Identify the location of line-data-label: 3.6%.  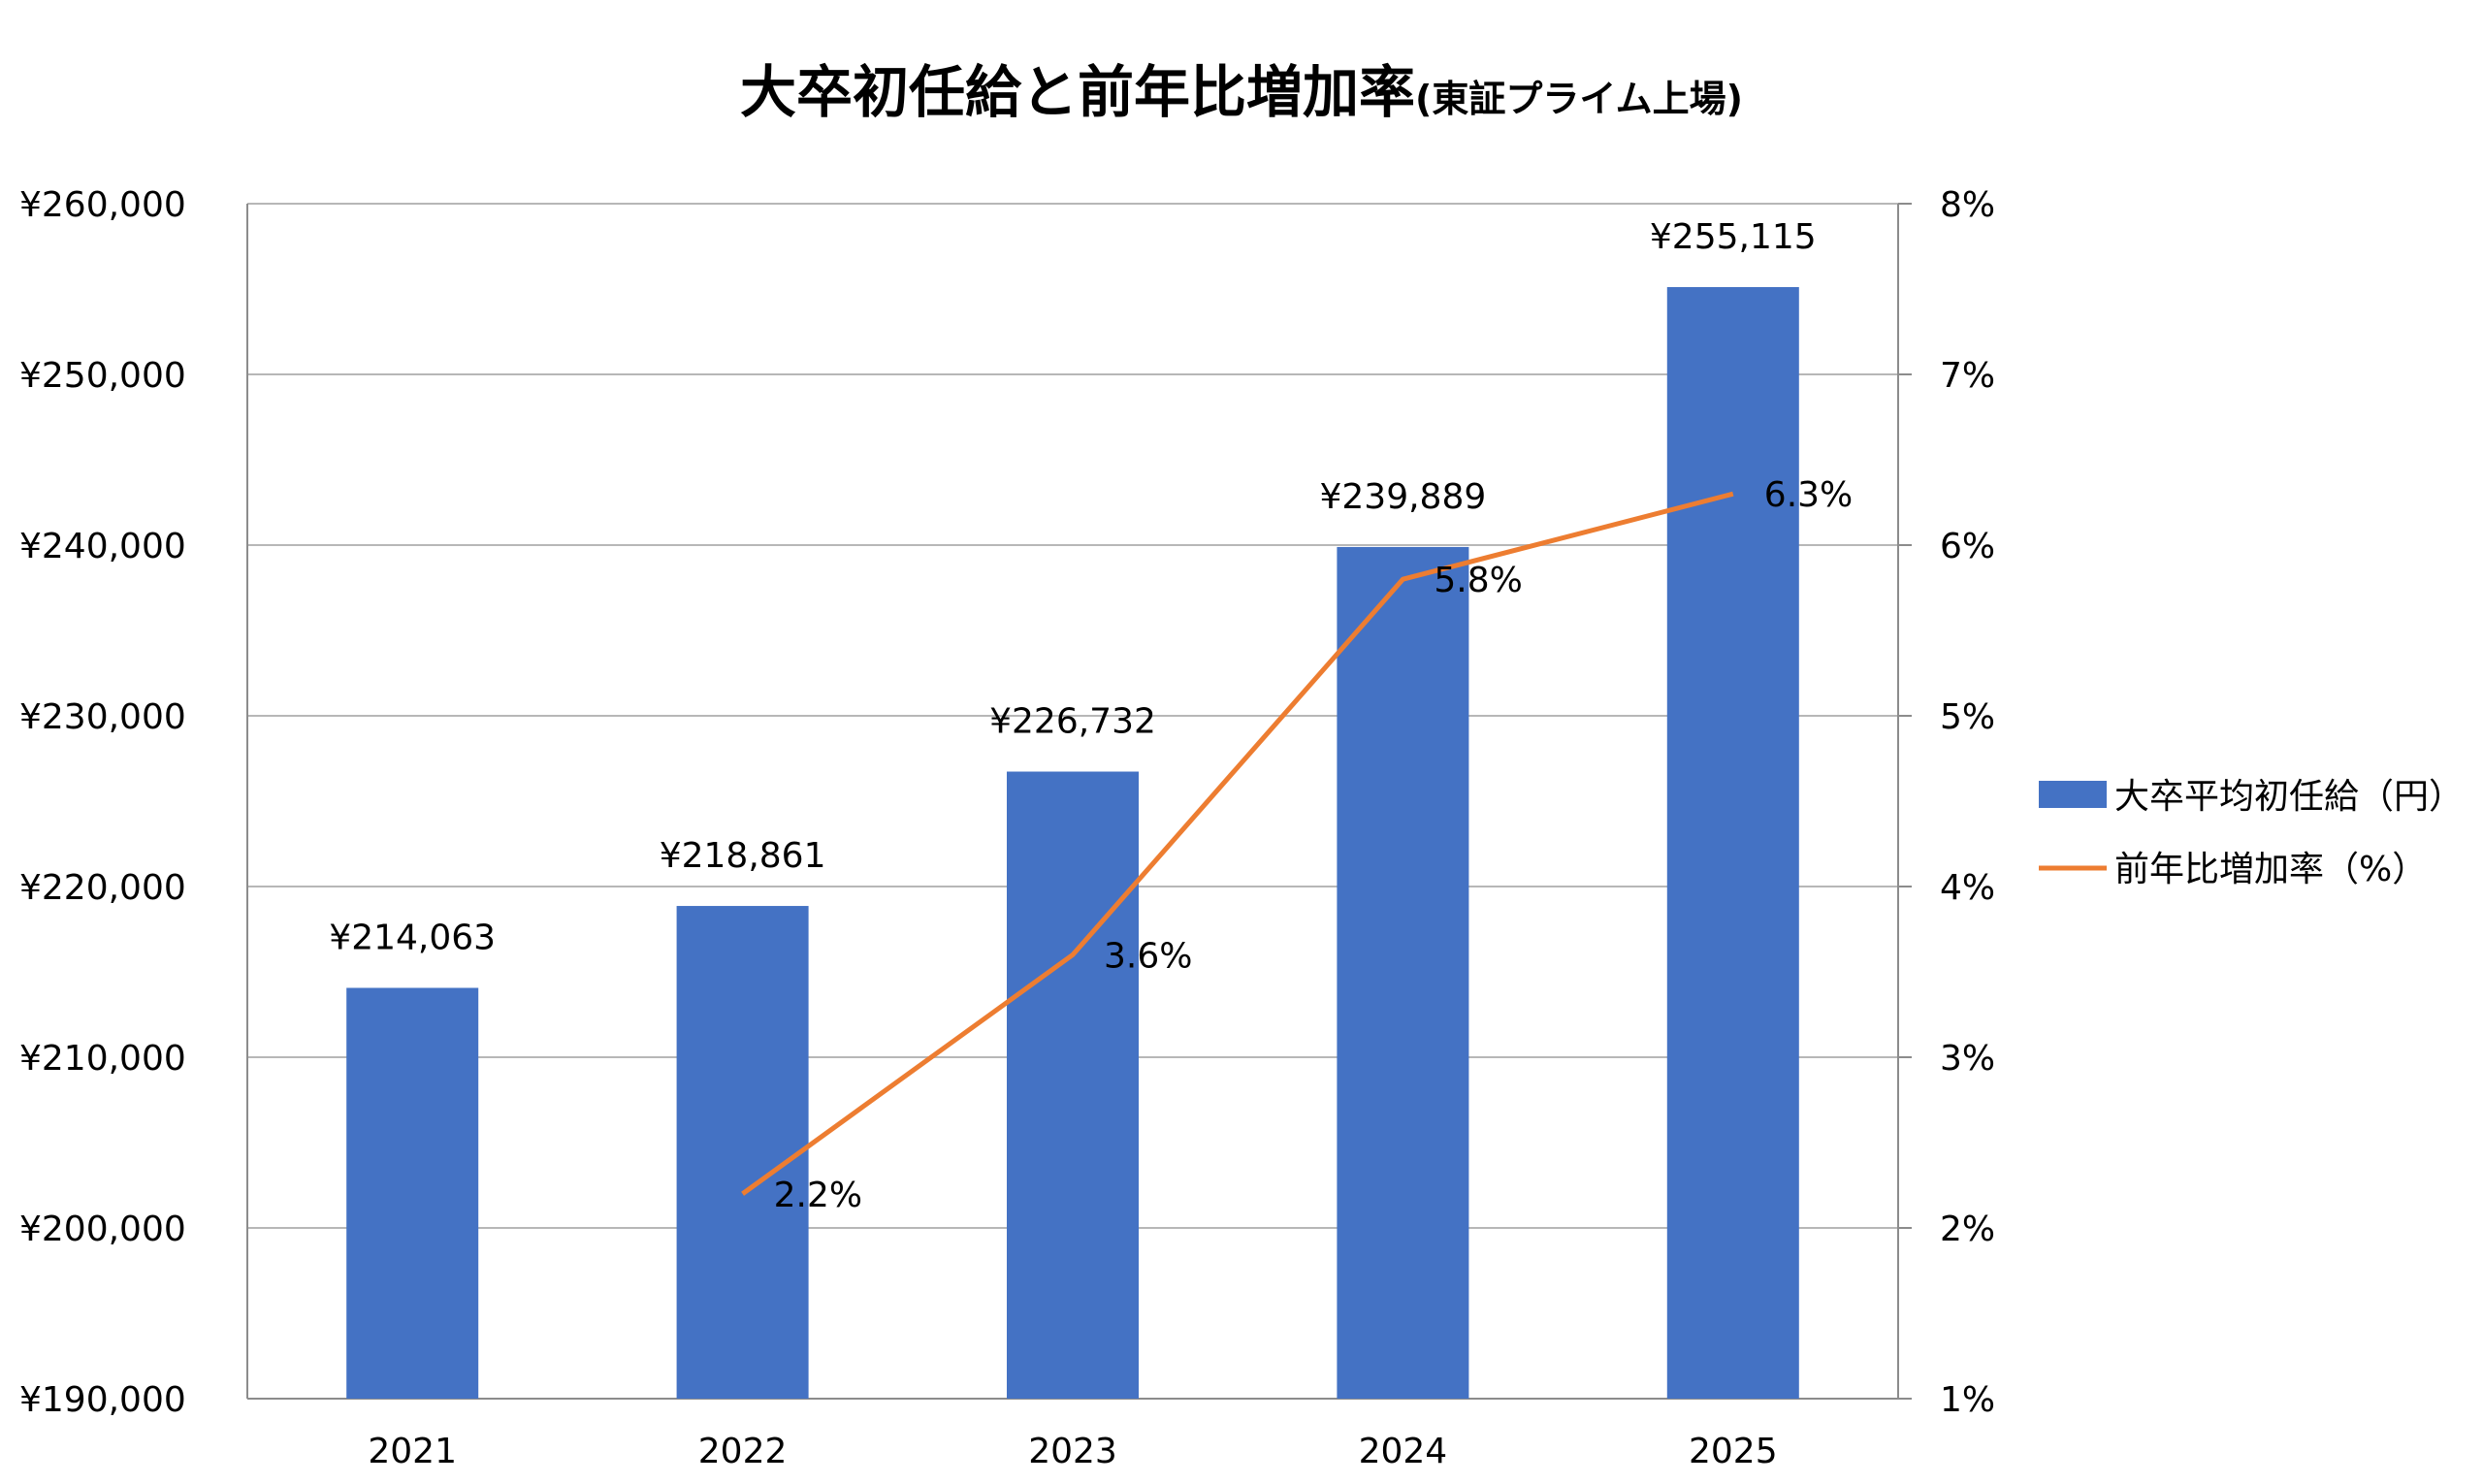
(1148, 956).